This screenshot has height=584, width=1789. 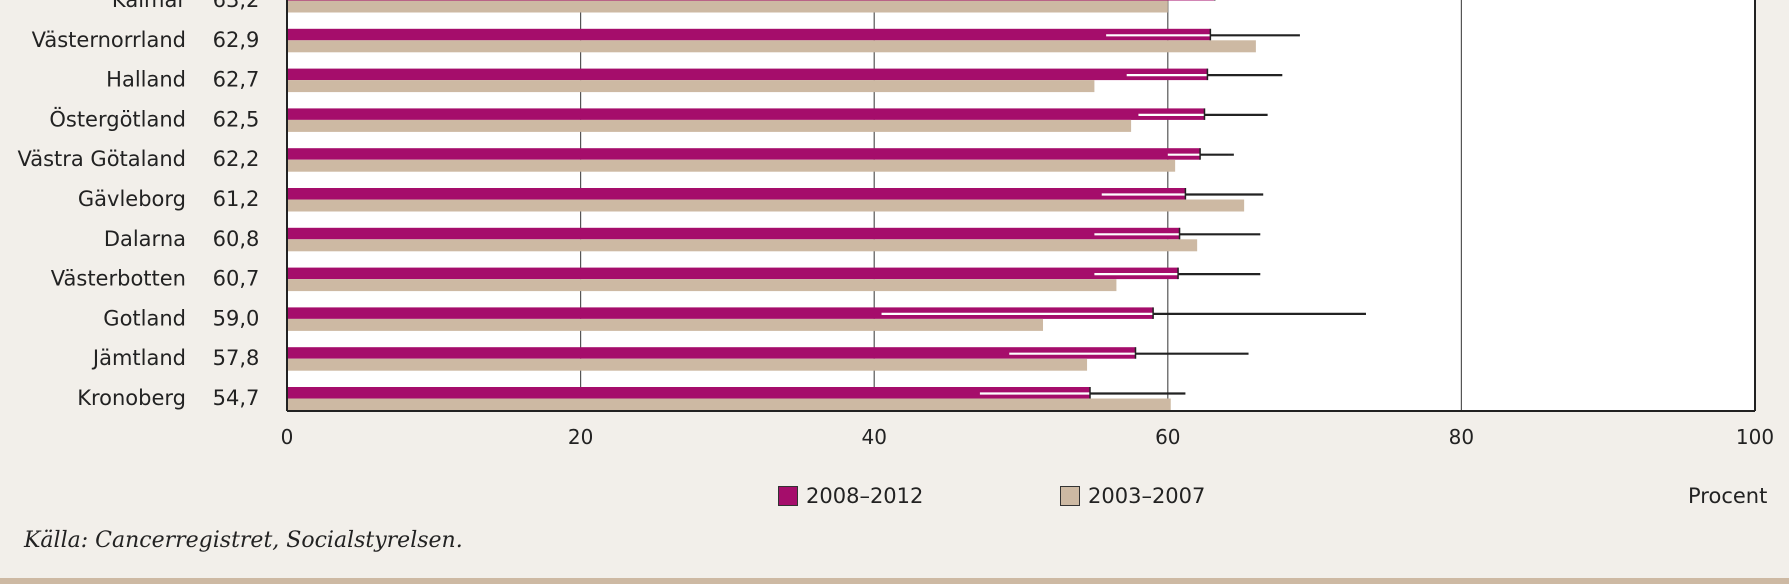 I want to click on value-label-jämtland: 57,8, so click(x=236, y=358).